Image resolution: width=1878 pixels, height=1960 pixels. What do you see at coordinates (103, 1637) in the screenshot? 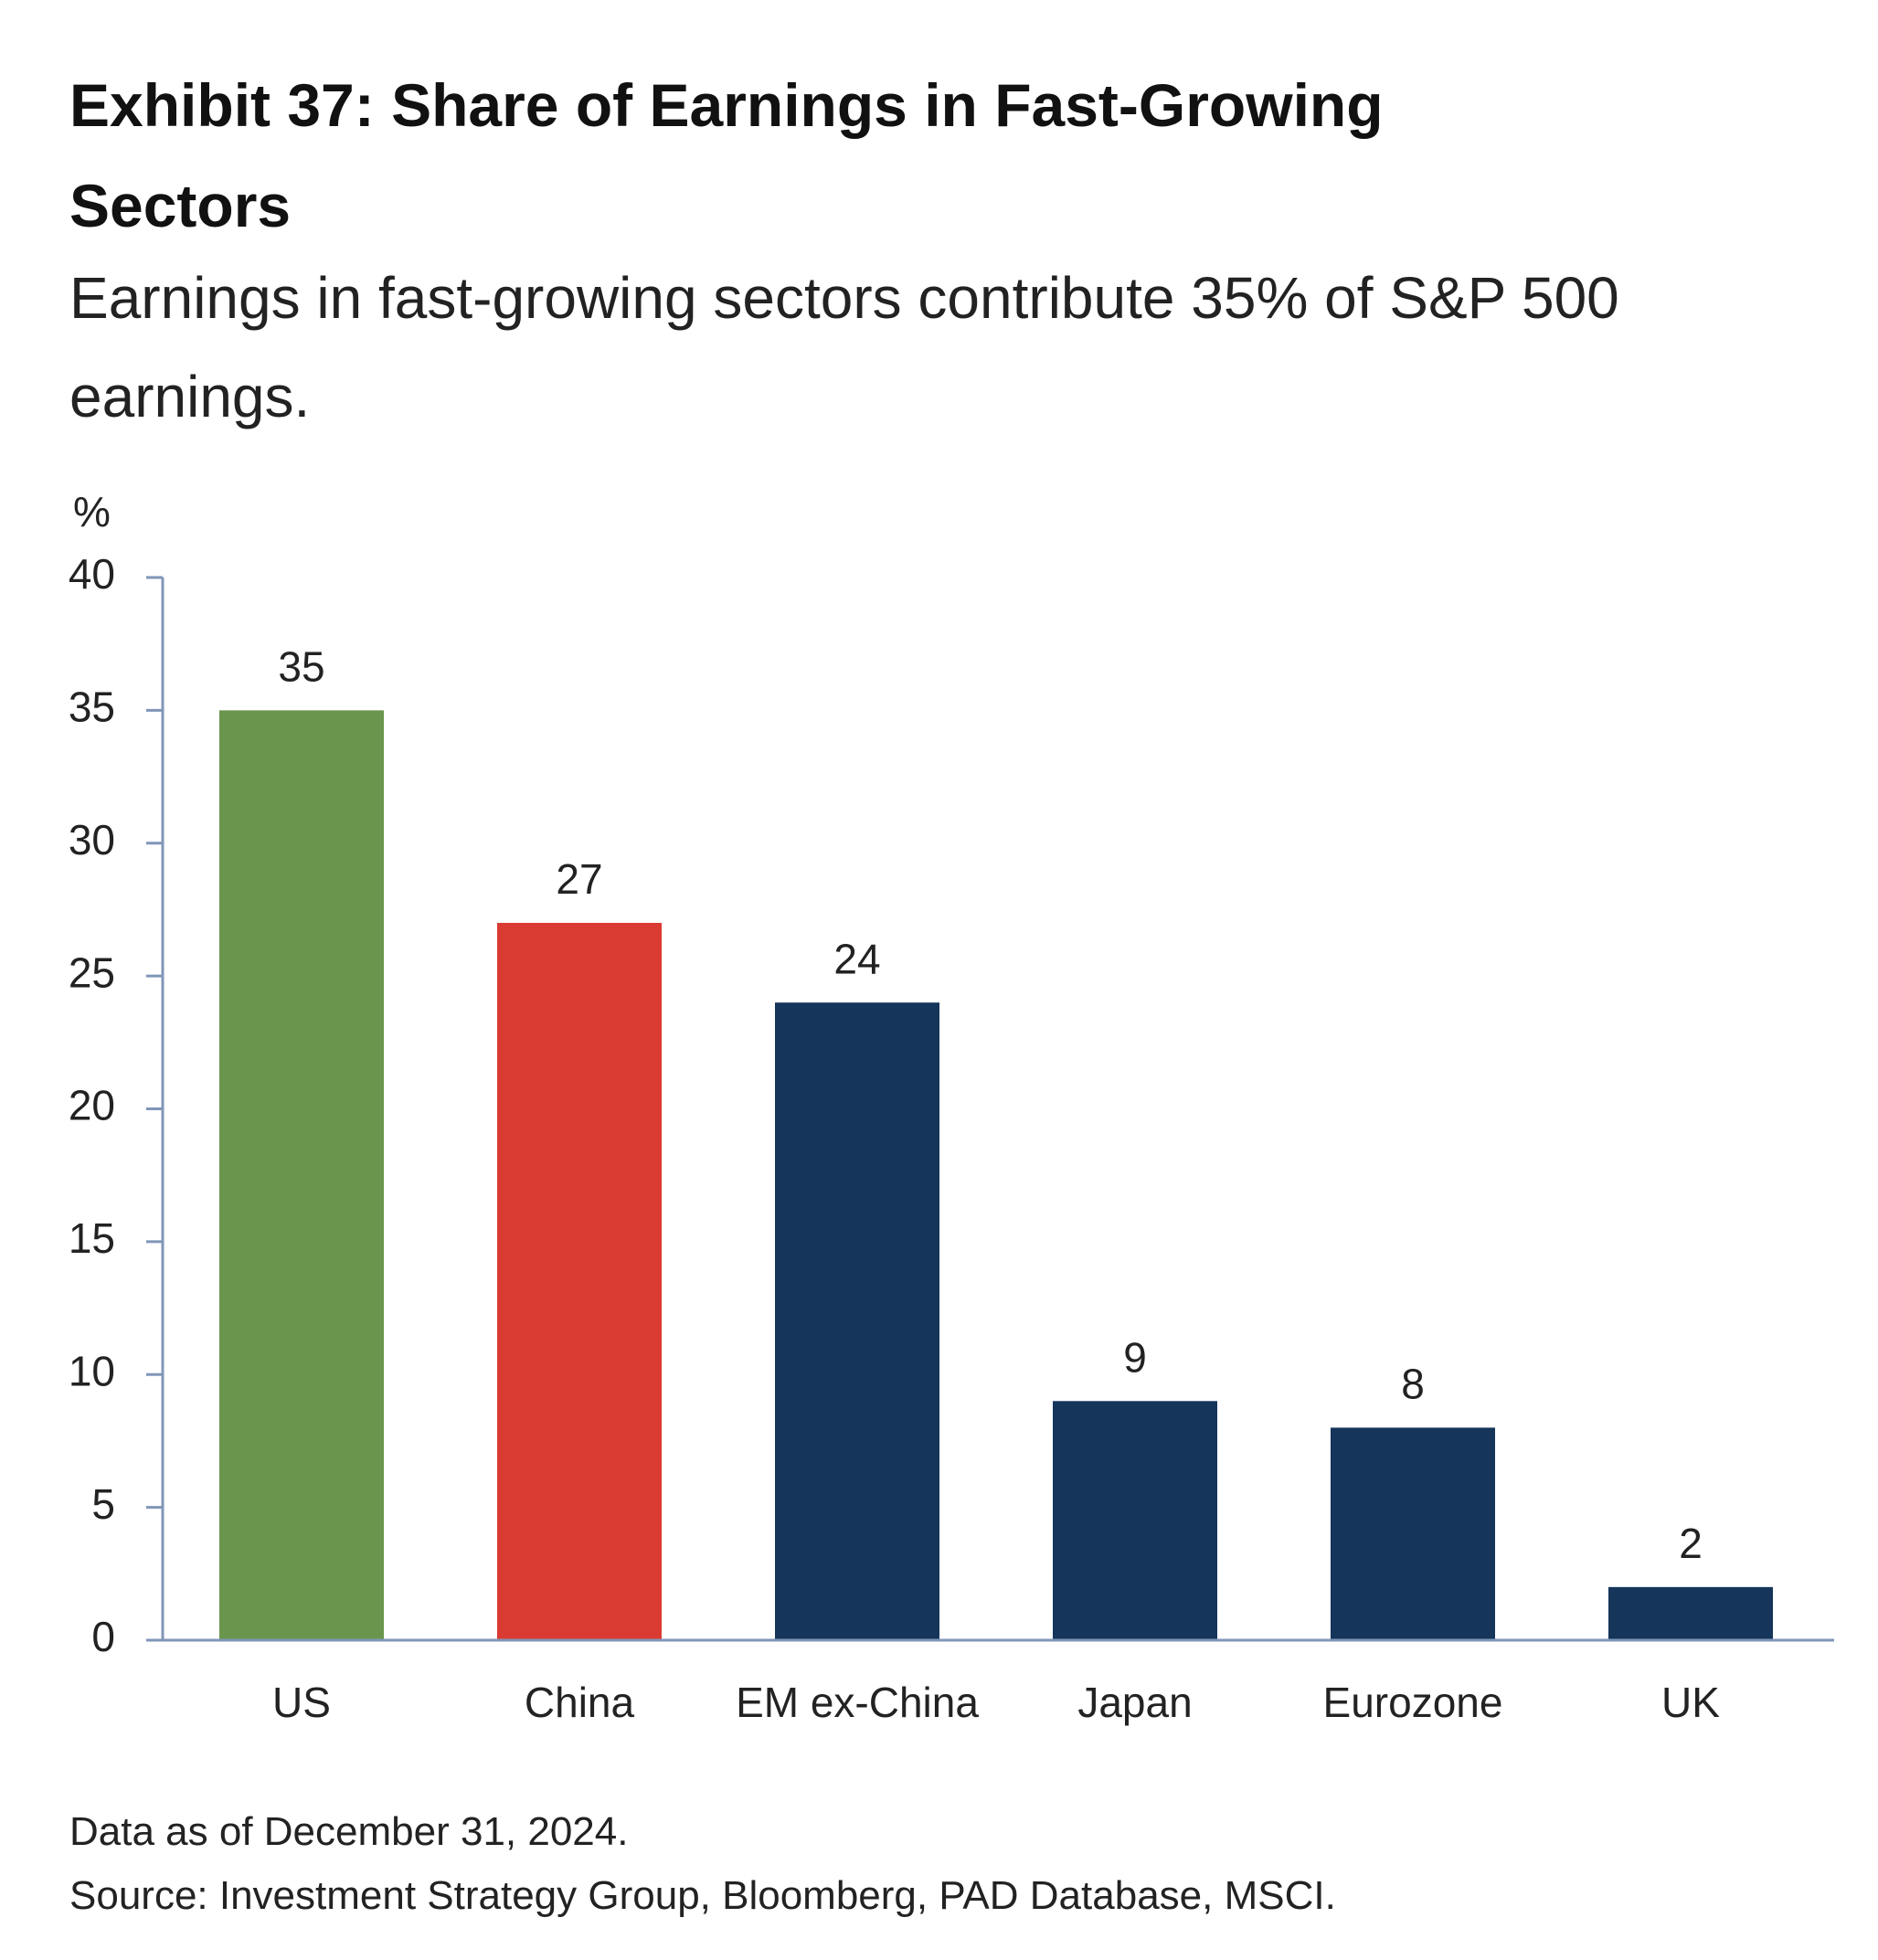
I see `y-tick-label: 0` at bounding box center [103, 1637].